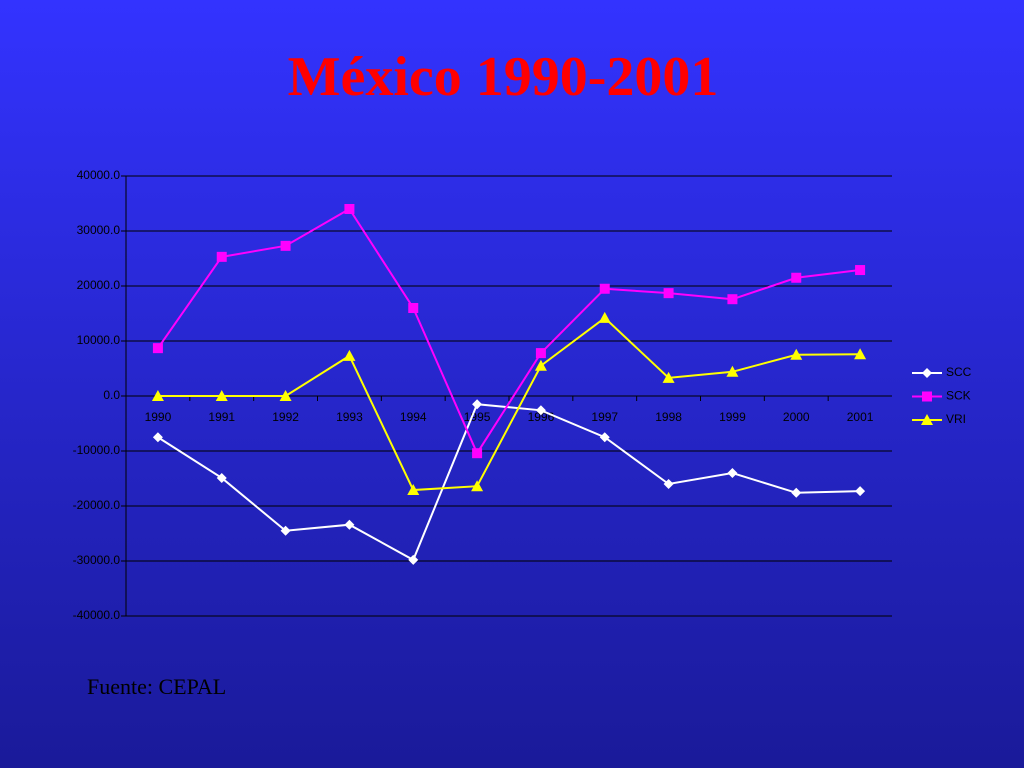 Image resolution: width=1024 pixels, height=768 pixels. What do you see at coordinates (958, 396) in the screenshot?
I see `legend-label: SCK` at bounding box center [958, 396].